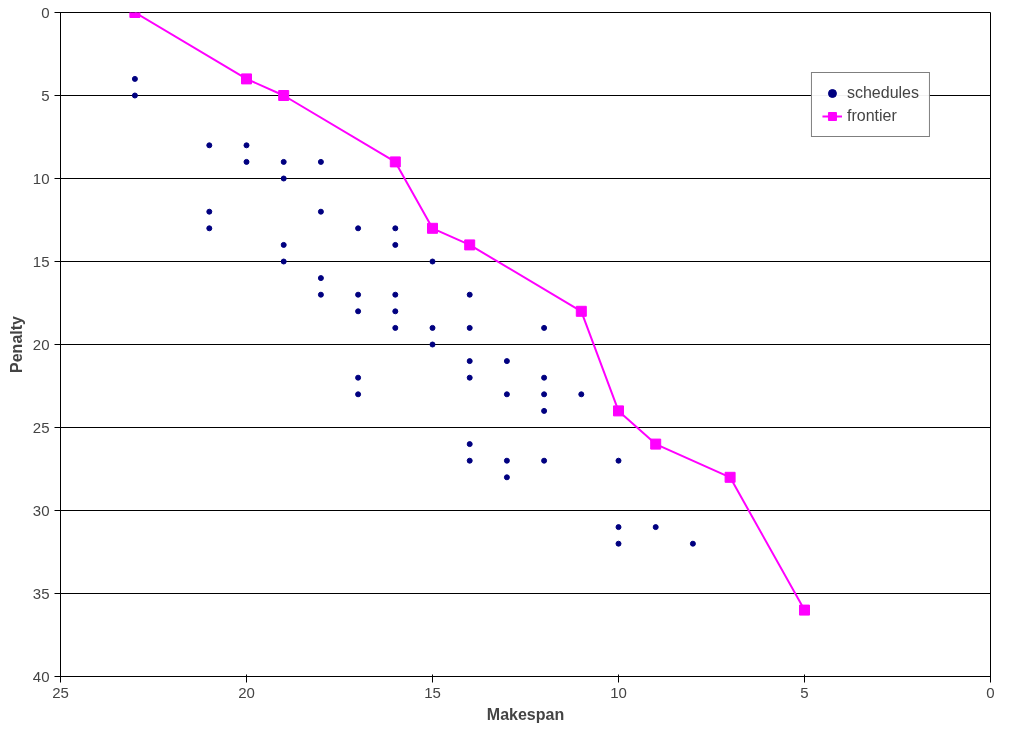 This screenshot has height=734, width=1018. What do you see at coordinates (45, 95) in the screenshot?
I see `y-tick-label: 5` at bounding box center [45, 95].